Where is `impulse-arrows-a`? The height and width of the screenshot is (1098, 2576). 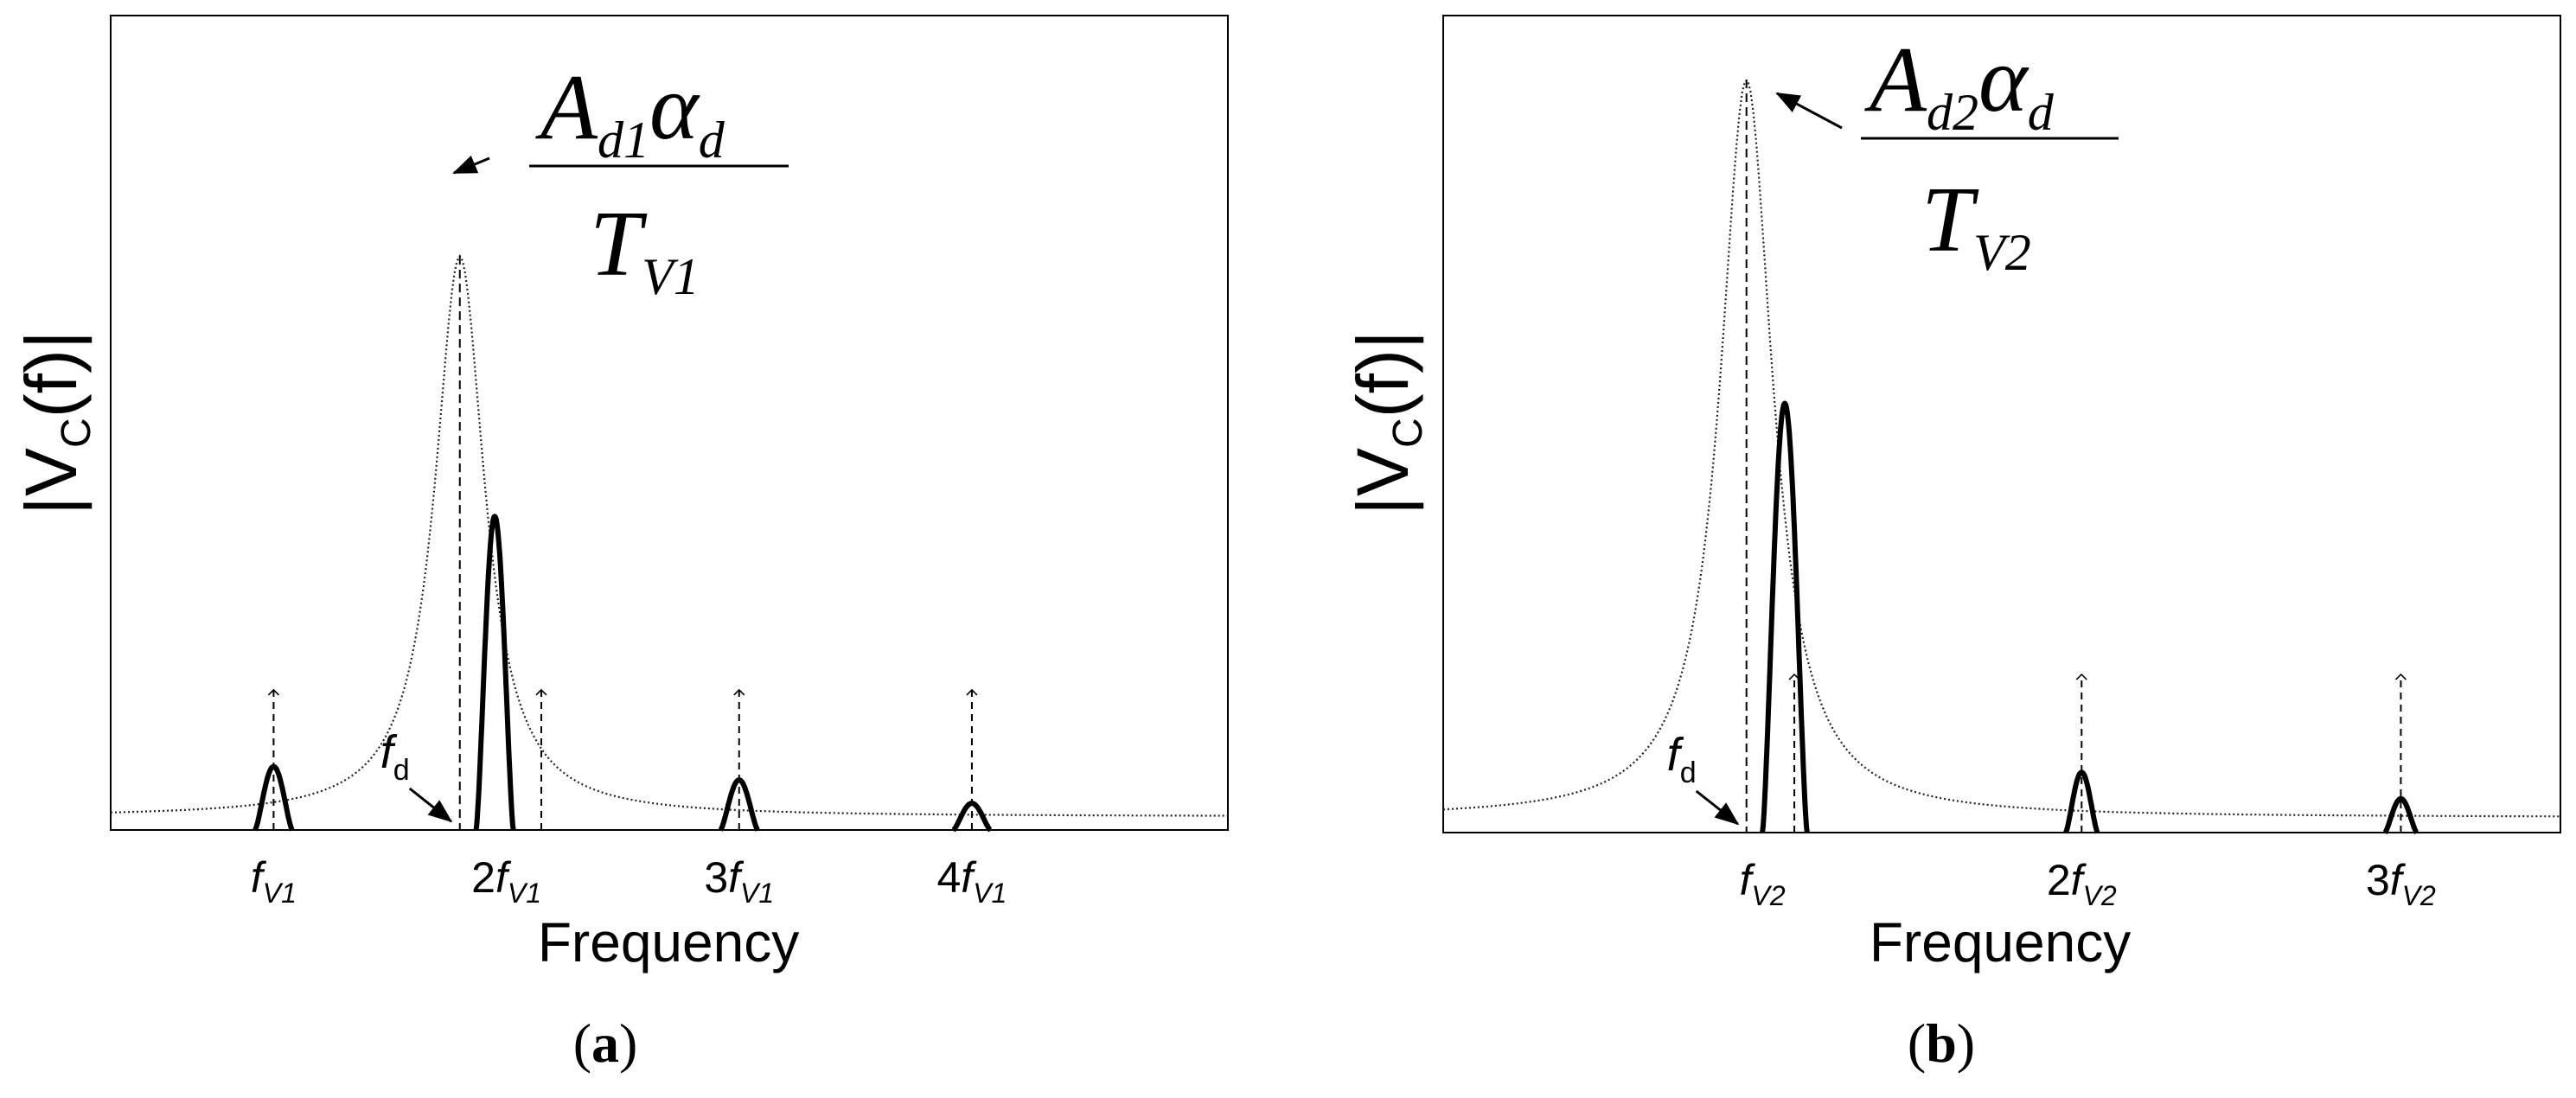 impulse-arrows-a is located at coordinates (622, 759).